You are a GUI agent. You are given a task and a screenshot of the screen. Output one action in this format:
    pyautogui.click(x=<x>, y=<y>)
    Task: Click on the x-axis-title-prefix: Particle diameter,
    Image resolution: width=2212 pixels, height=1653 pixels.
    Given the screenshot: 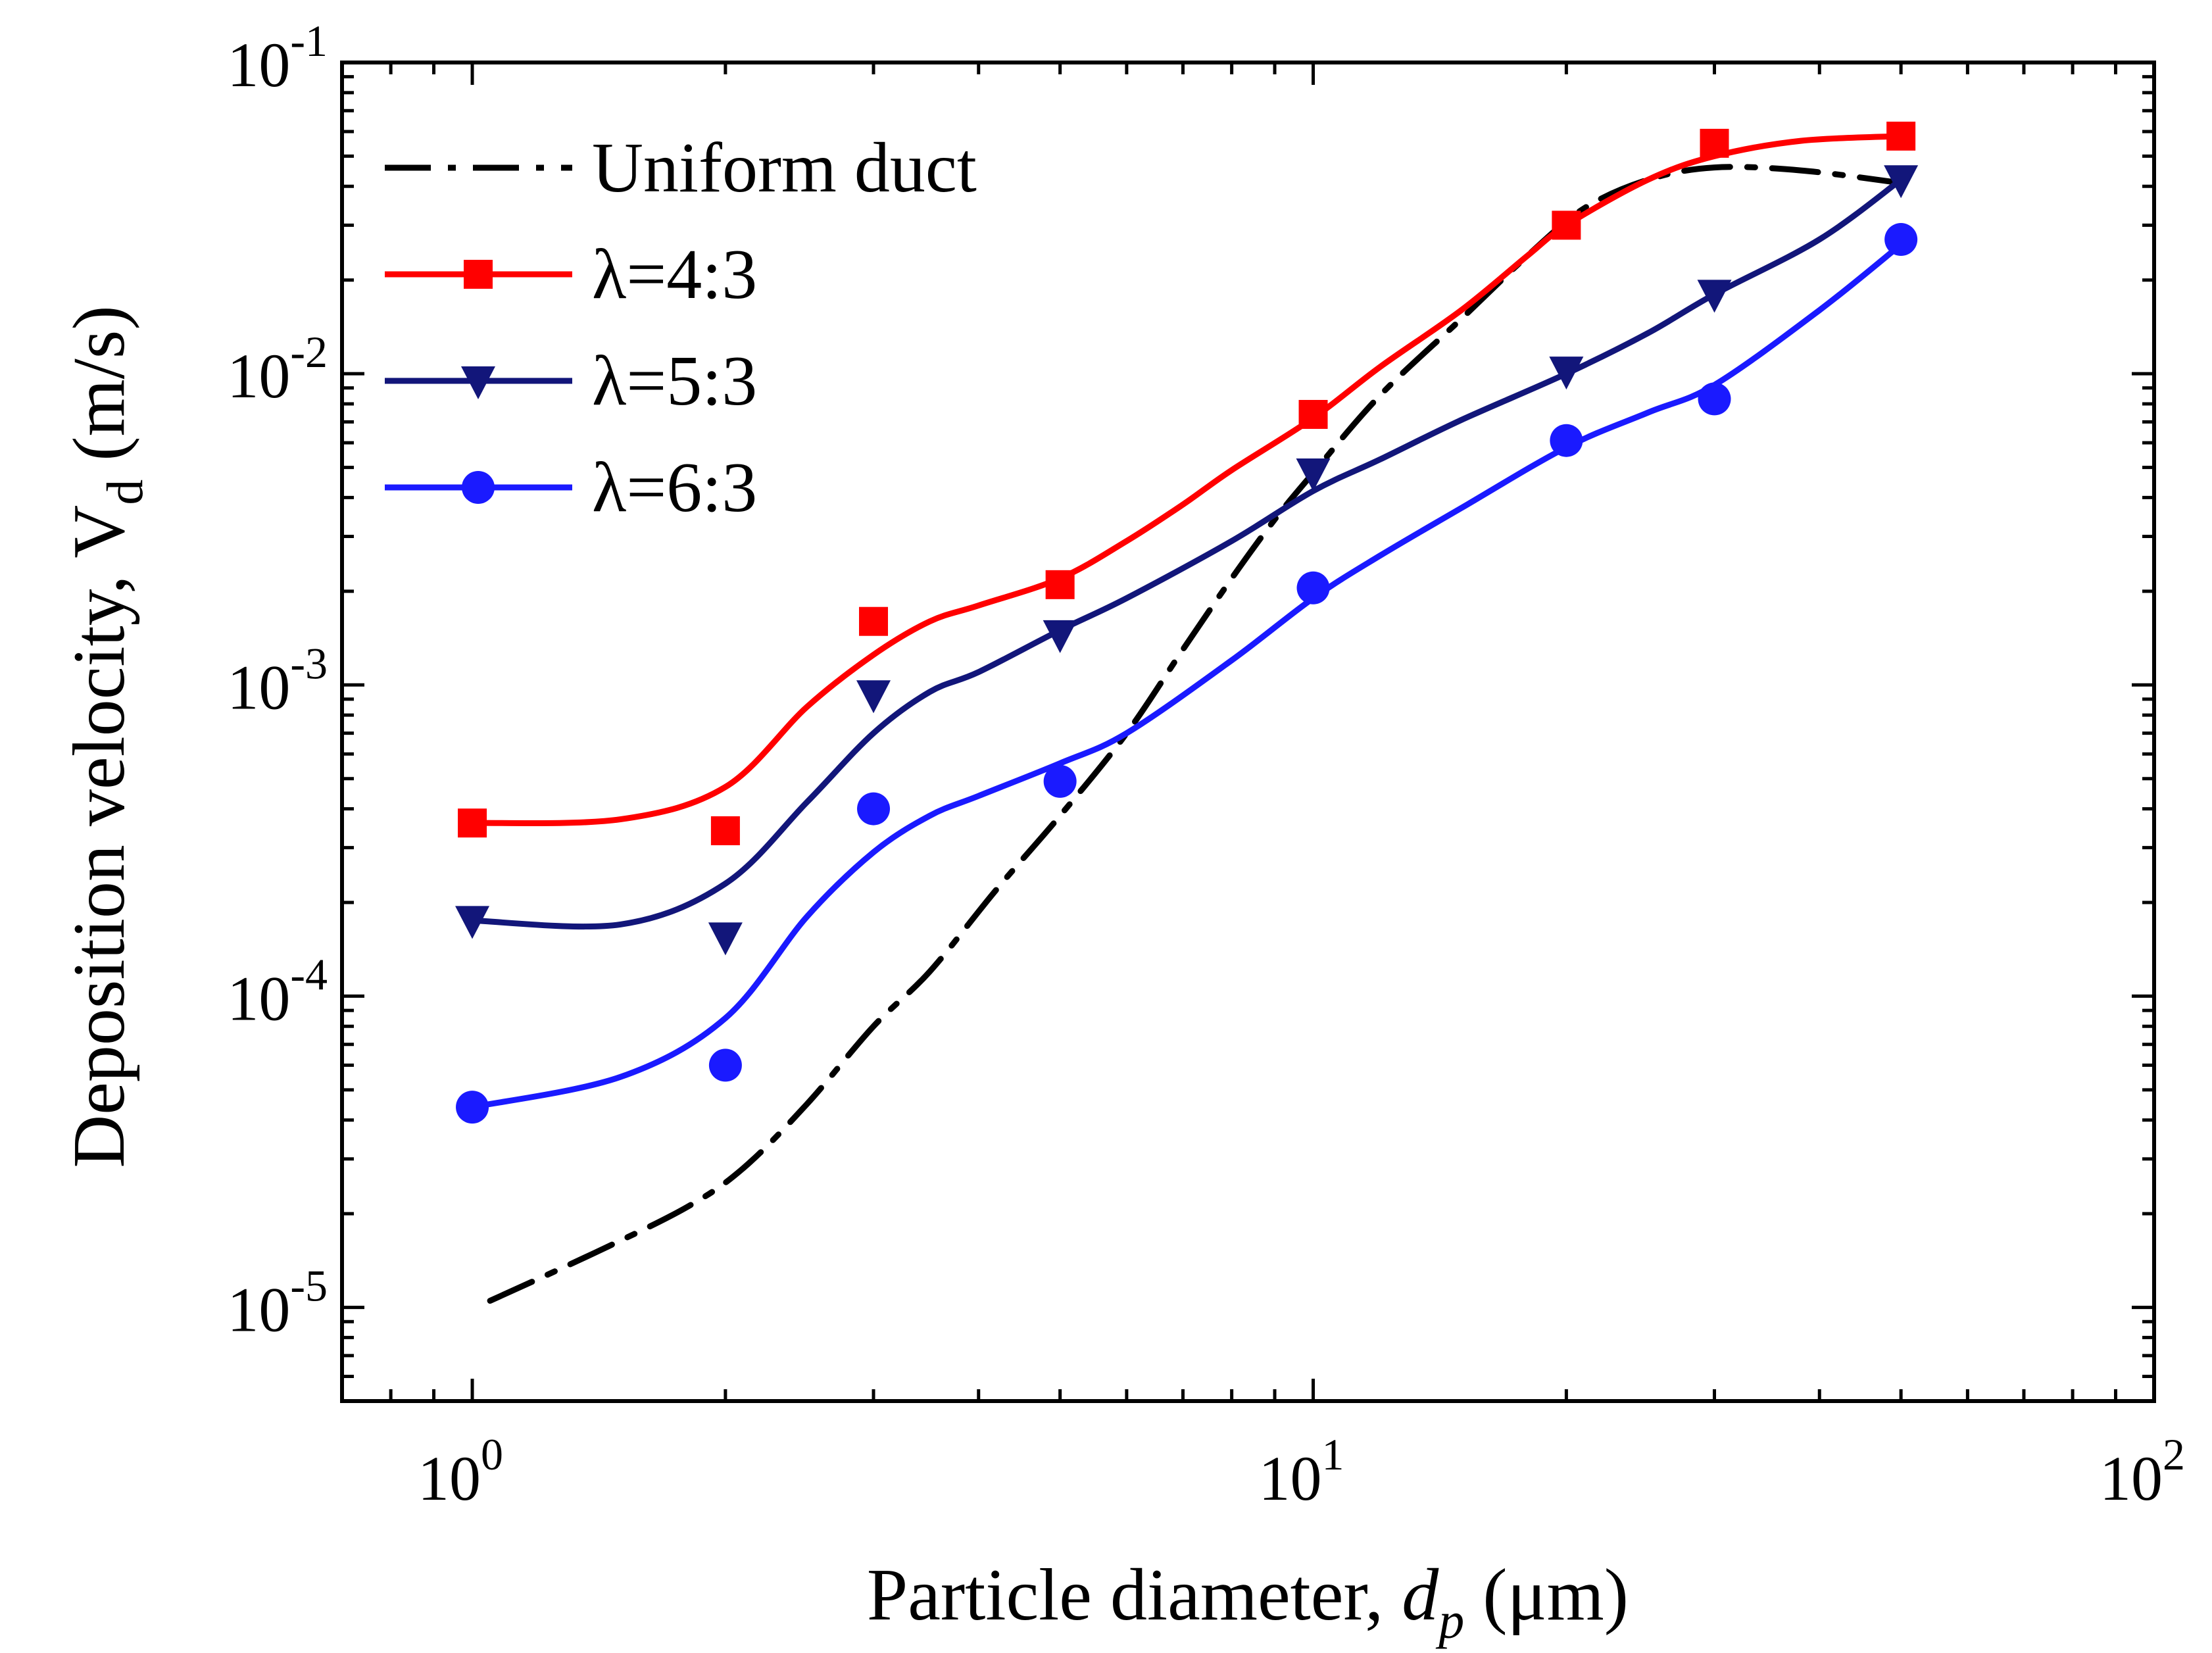 What is the action you would take?
    pyautogui.click(x=1134, y=1595)
    